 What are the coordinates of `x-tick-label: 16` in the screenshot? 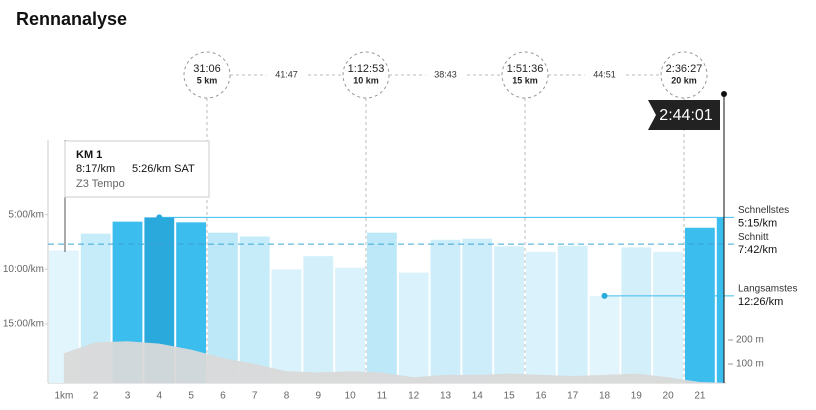 It's located at (541, 396).